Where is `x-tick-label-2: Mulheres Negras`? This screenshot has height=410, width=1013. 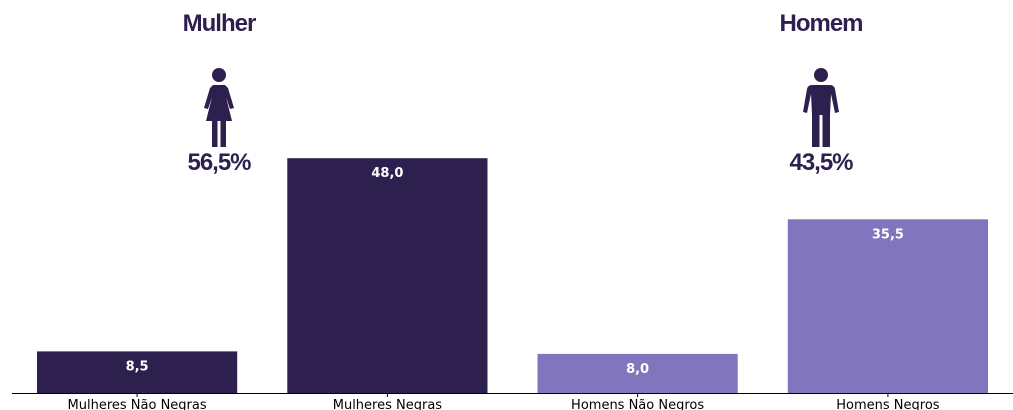 x-tick-label-2: Mulheres Negras is located at coordinates (388, 404).